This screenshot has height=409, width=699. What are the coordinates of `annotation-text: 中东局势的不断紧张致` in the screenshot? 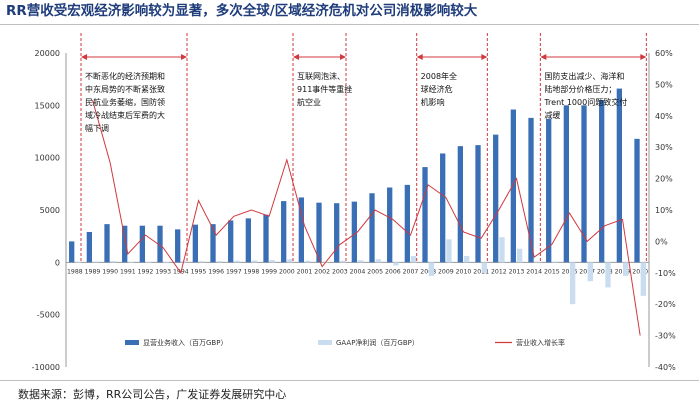 It's located at (125, 89).